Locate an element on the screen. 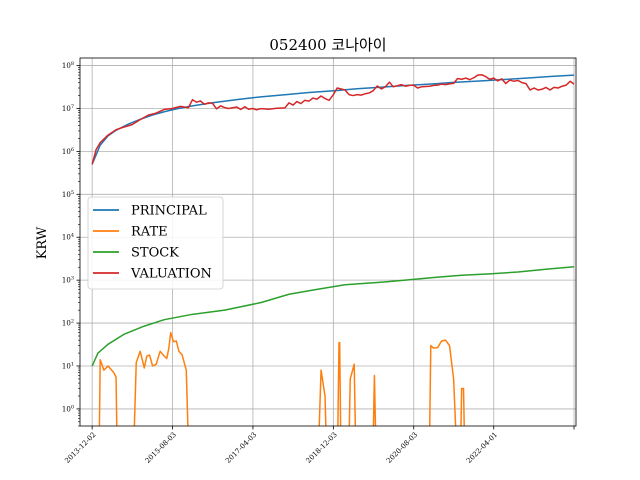 The image size is (640, 480). y-tick-label: 103 is located at coordinates (68, 280).